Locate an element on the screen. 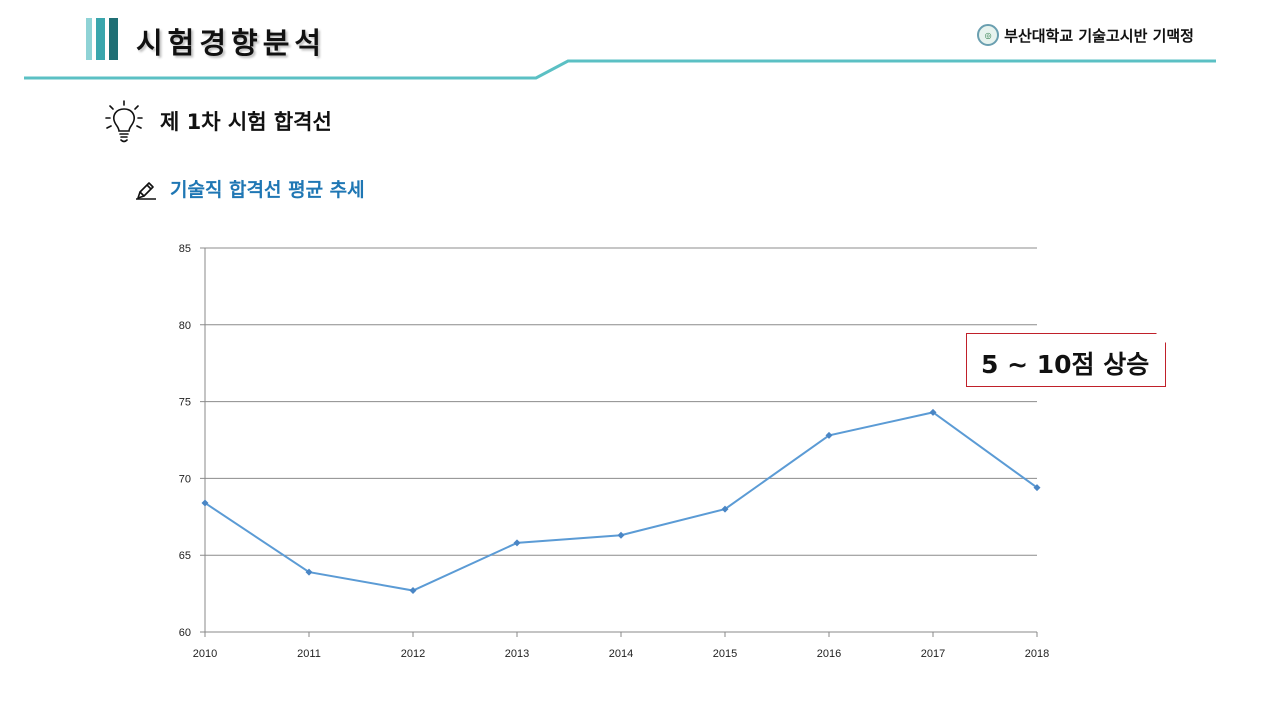 The height and width of the screenshot is (720, 1280). y-tick-label: 60 is located at coordinates (185, 633).